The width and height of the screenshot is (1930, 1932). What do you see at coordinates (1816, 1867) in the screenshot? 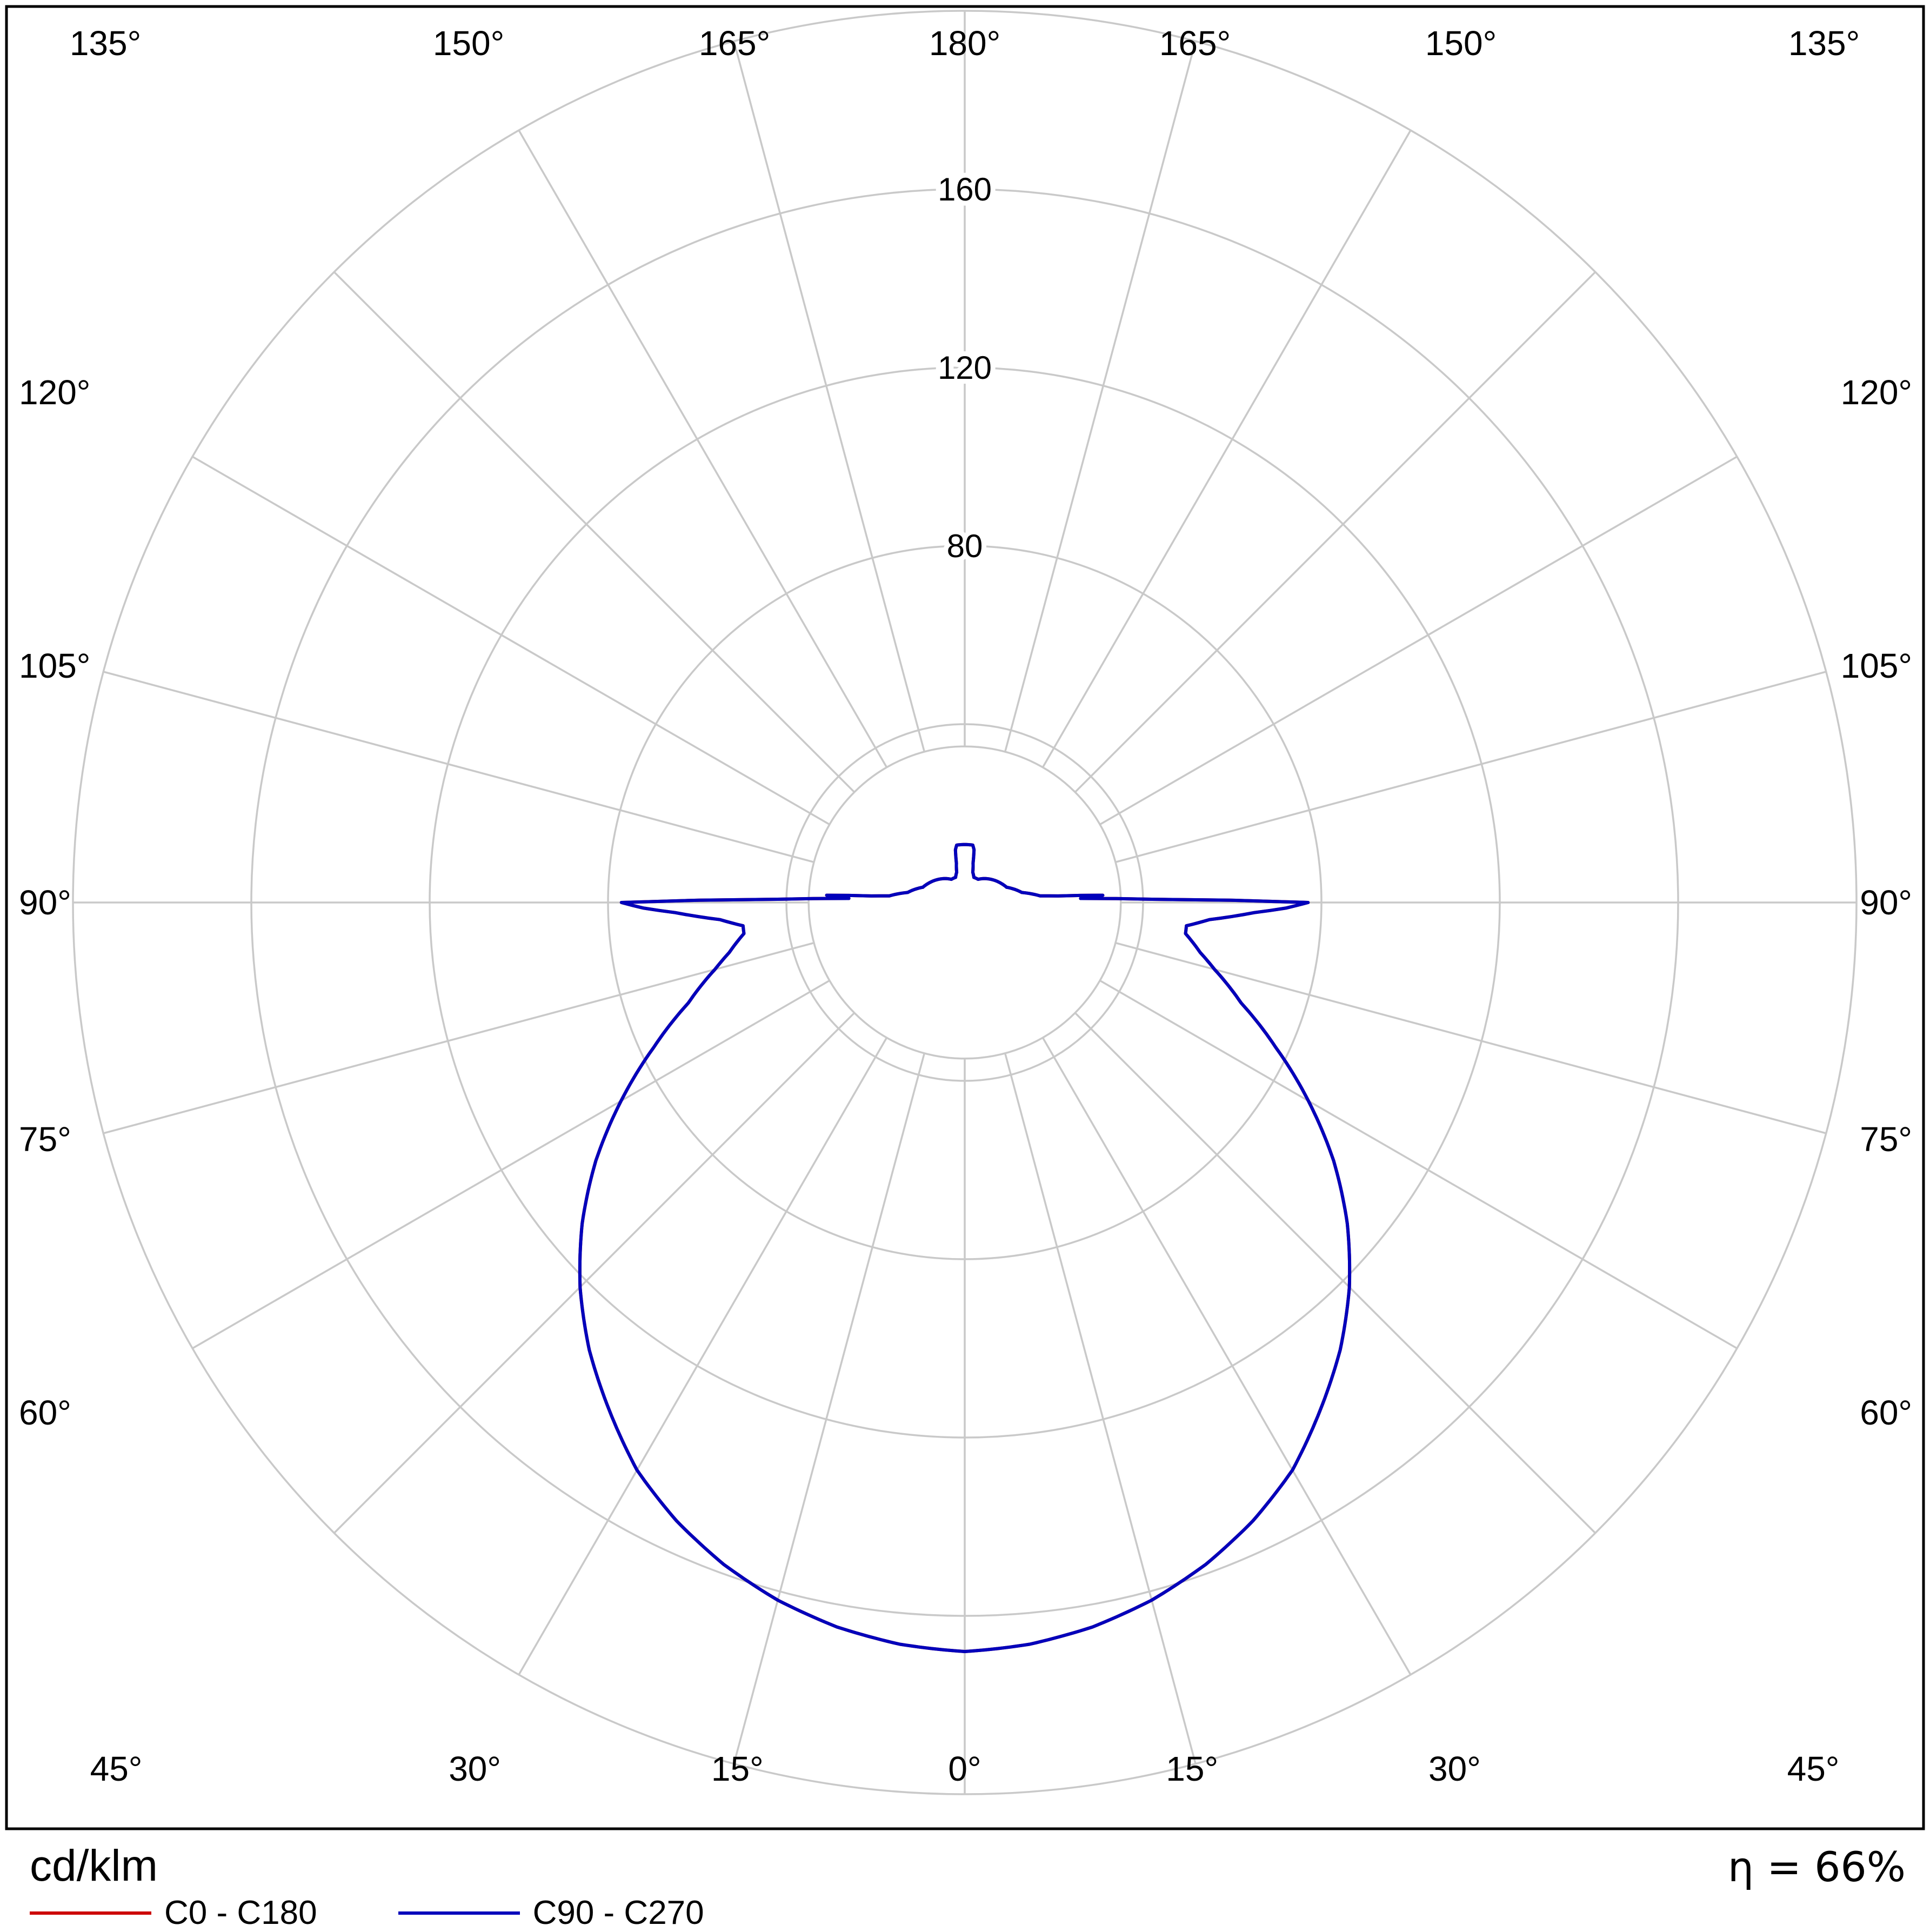
I see `efficiency-label: η = 66%` at bounding box center [1816, 1867].